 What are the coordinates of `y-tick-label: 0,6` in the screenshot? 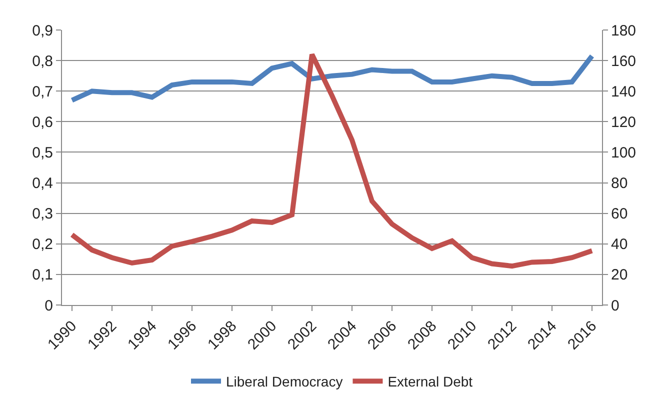 It's located at (42, 122).